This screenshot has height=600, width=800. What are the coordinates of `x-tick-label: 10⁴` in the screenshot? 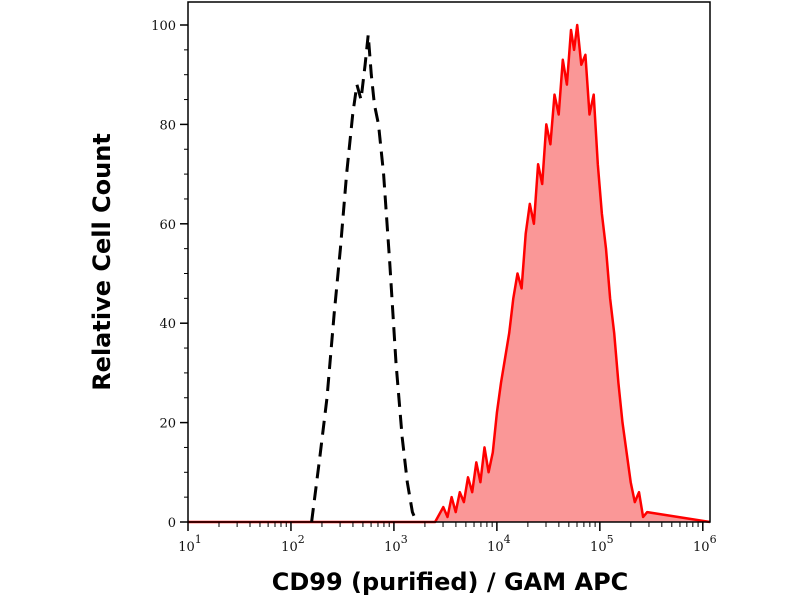 It's located at (499, 544).